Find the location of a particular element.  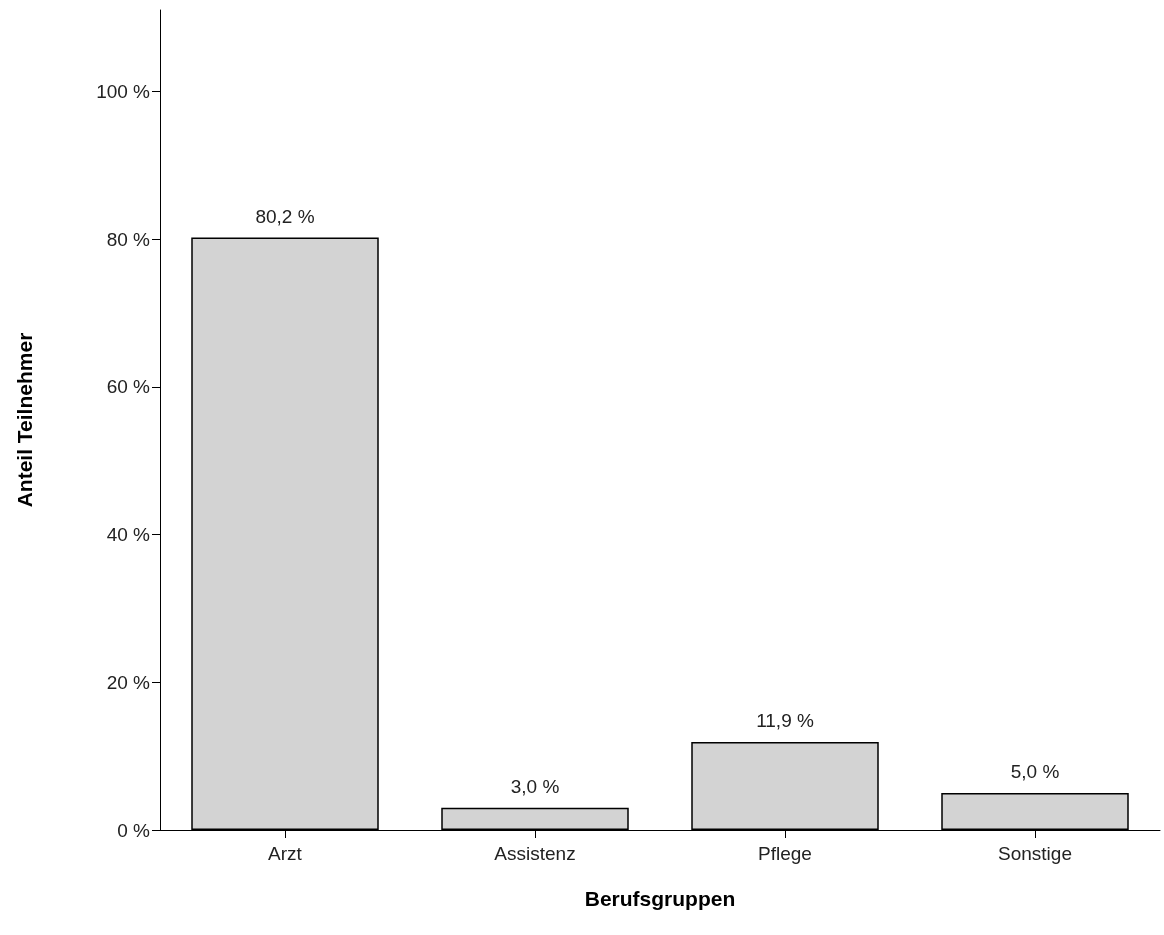

x-tick-label: Pflege is located at coordinates (785, 853).